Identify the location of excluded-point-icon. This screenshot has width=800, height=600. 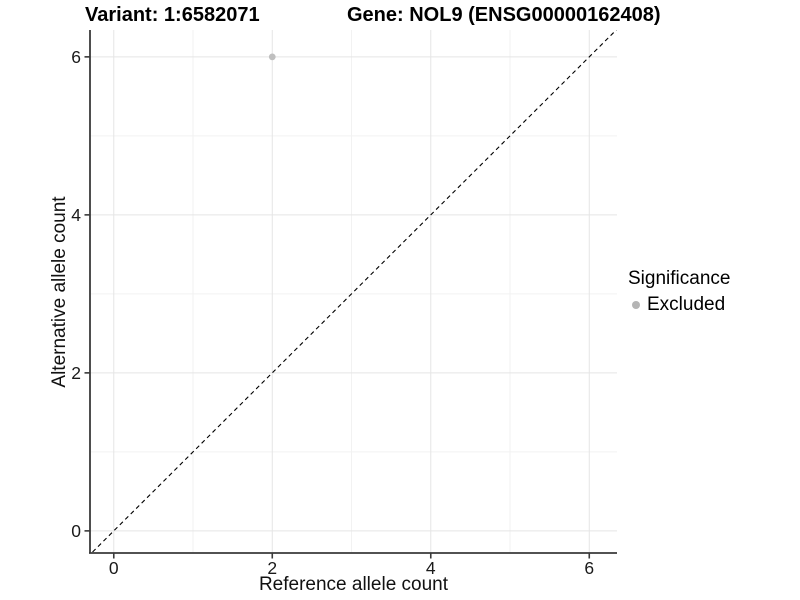
(636, 305).